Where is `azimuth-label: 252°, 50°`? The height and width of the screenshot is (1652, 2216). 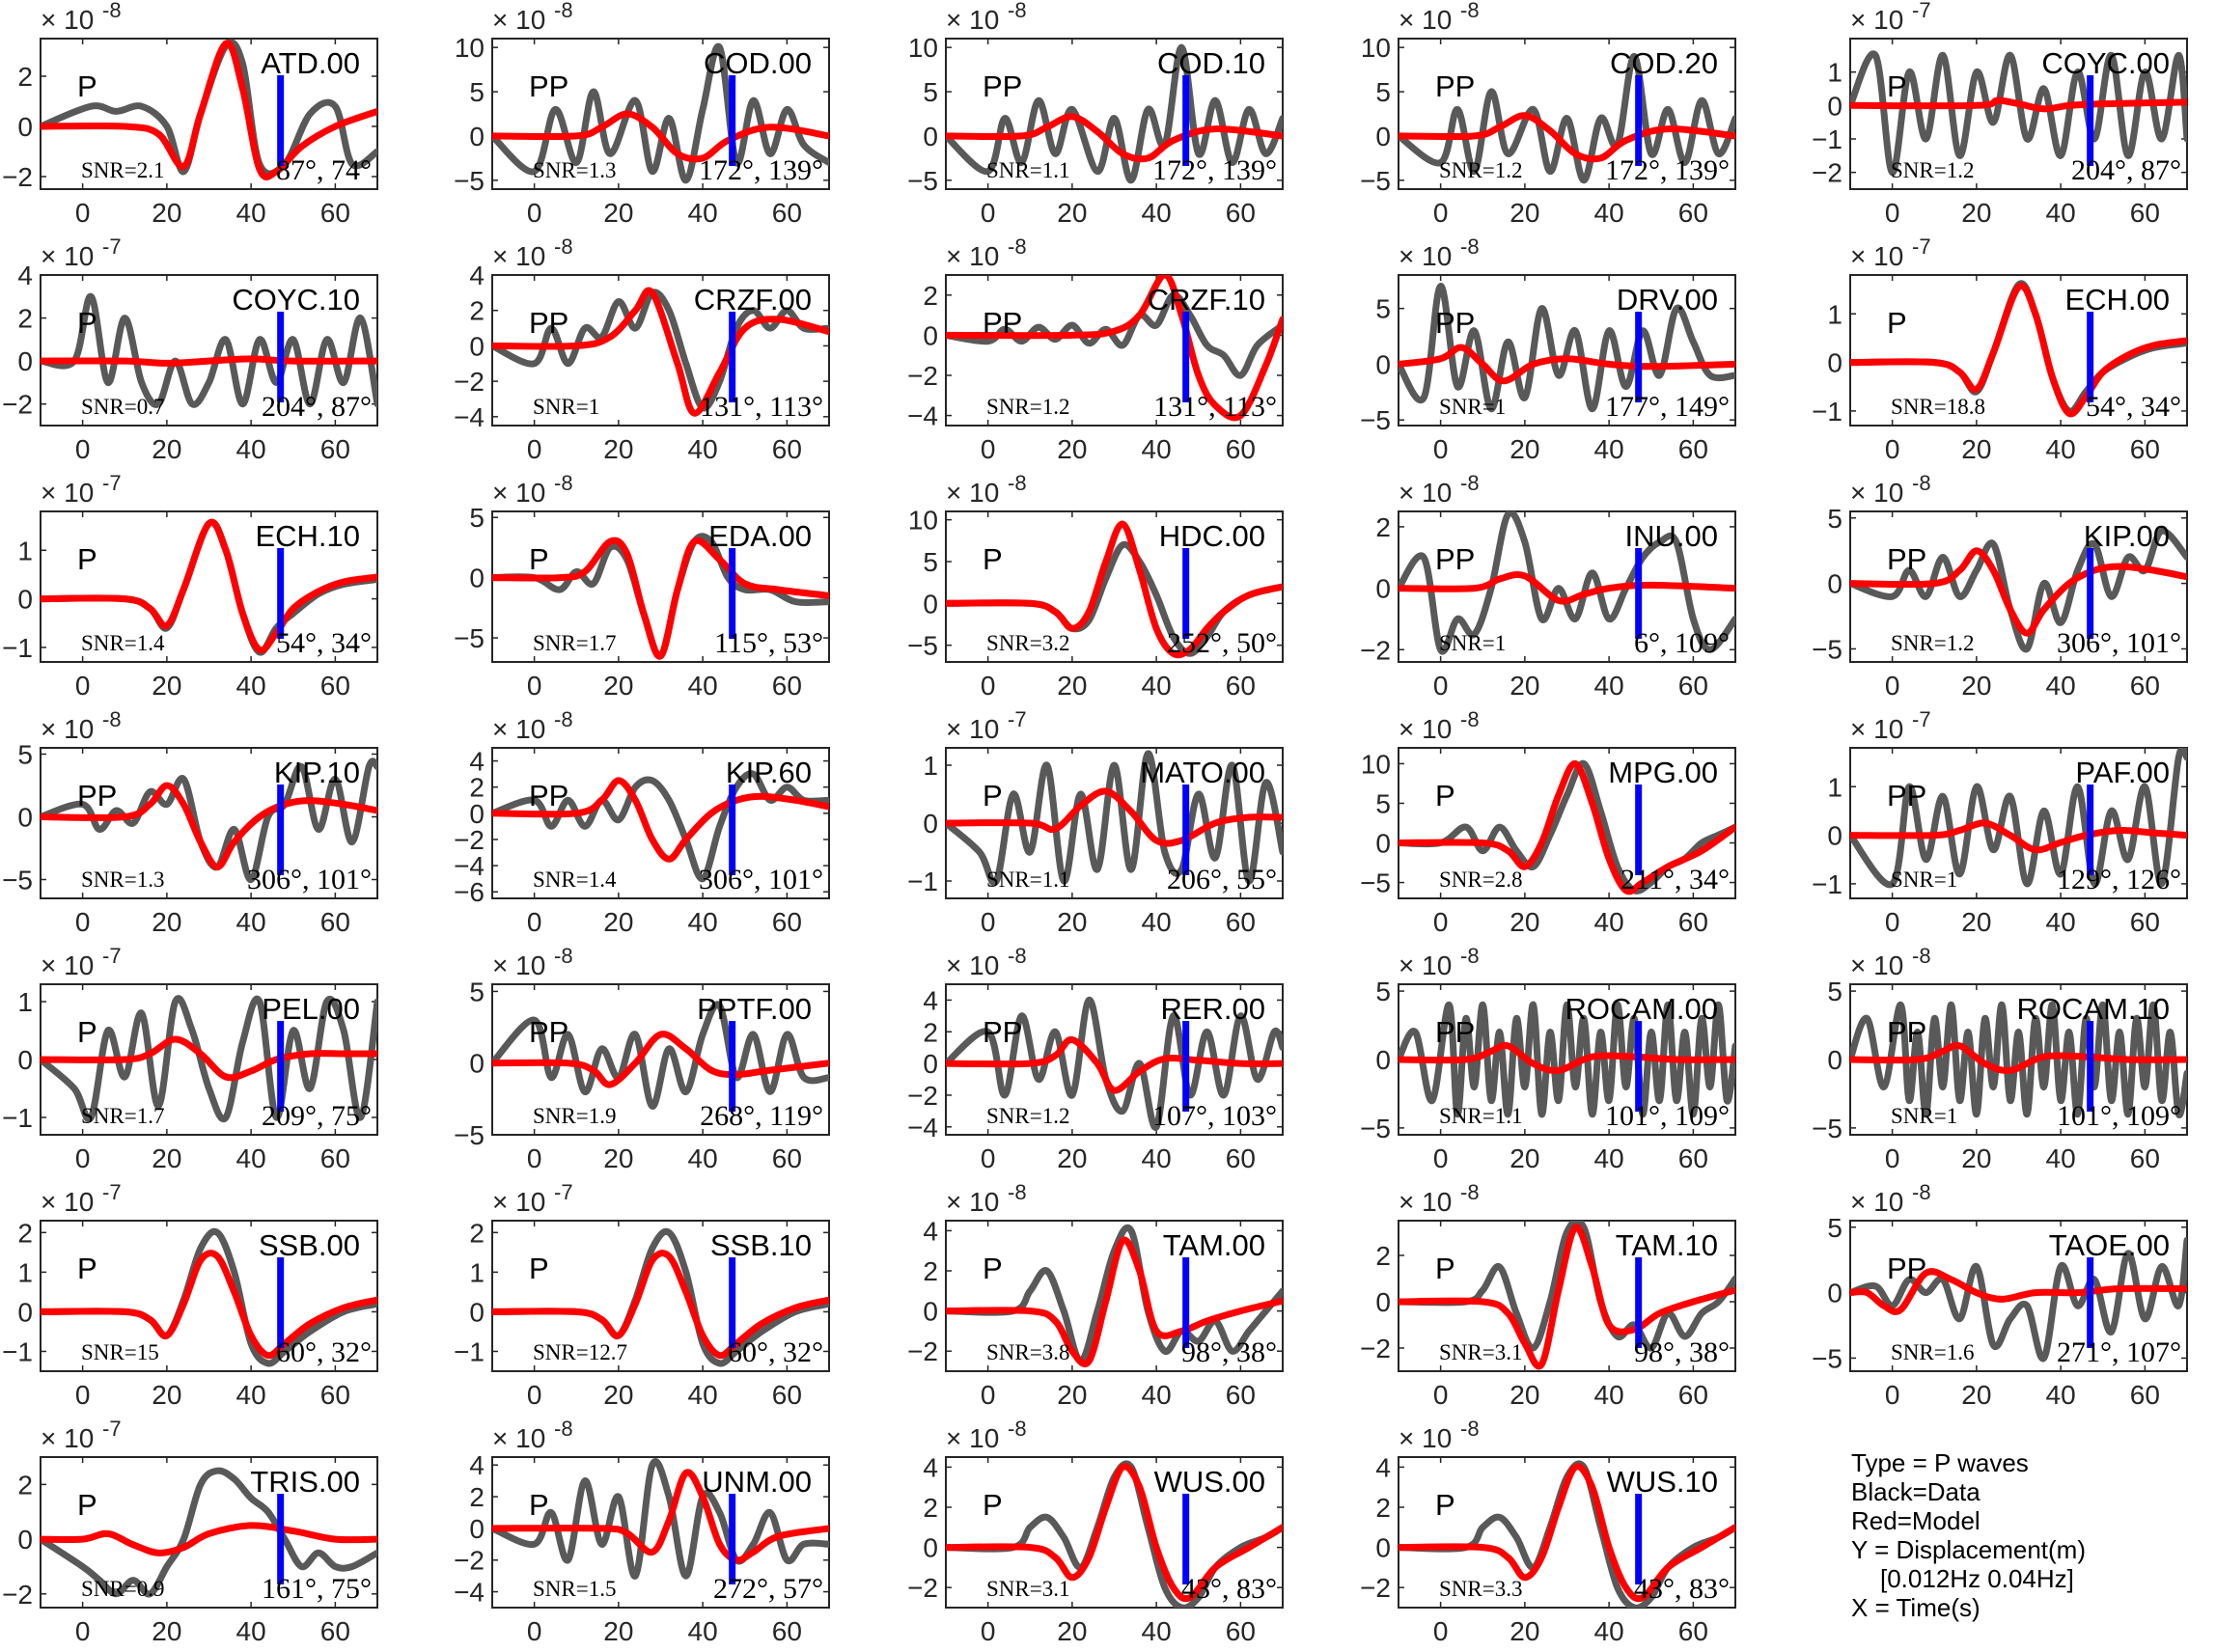
azimuth-label: 252°, 50° is located at coordinates (1222, 643).